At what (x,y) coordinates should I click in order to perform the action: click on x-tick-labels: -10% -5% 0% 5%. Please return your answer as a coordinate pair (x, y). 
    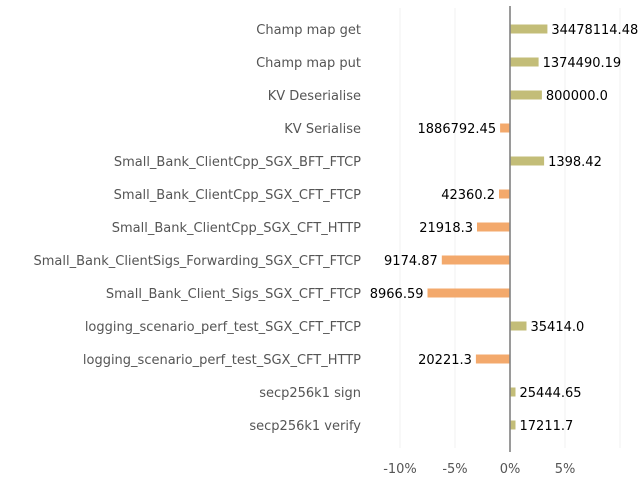
    Looking at the image, I should click on (479, 469).